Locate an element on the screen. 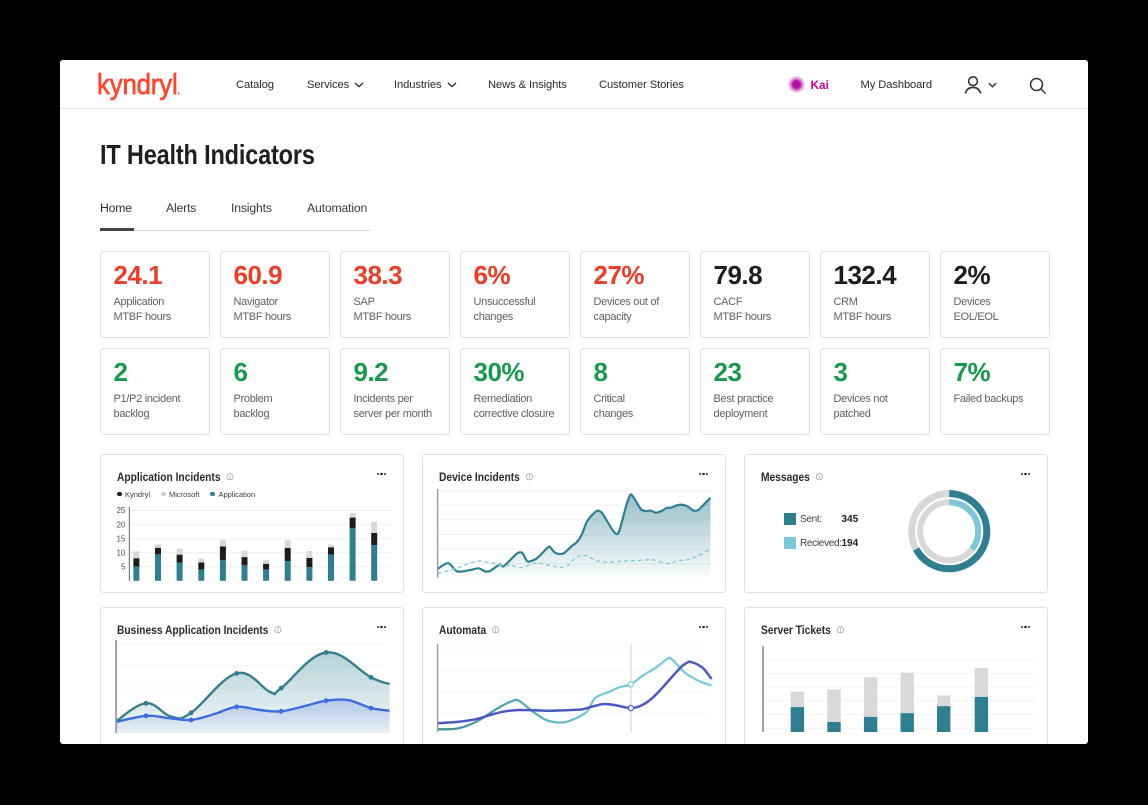  svg-text: 5 is located at coordinates (123, 567).